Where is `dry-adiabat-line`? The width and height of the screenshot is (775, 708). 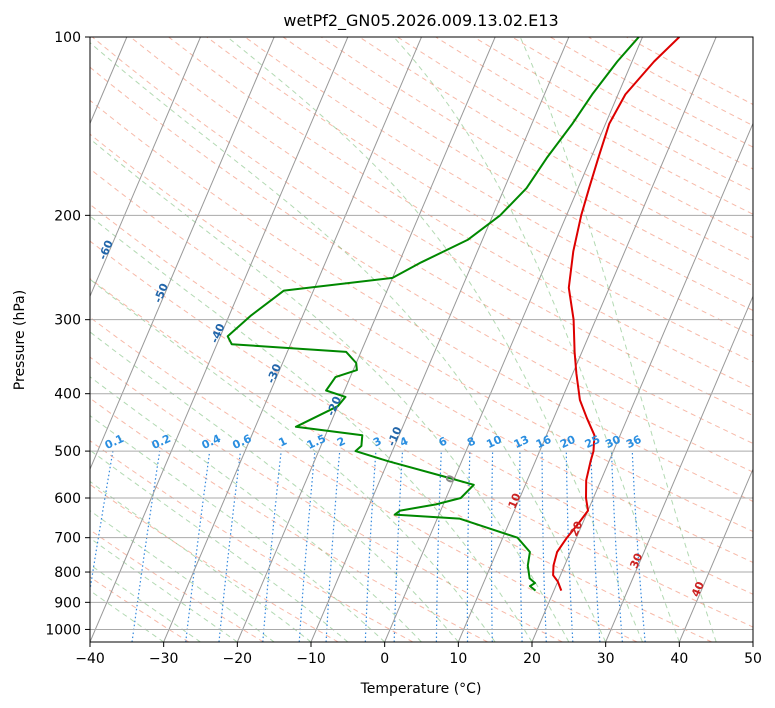
dry-adiabat-line is located at coordinates (214, 562).